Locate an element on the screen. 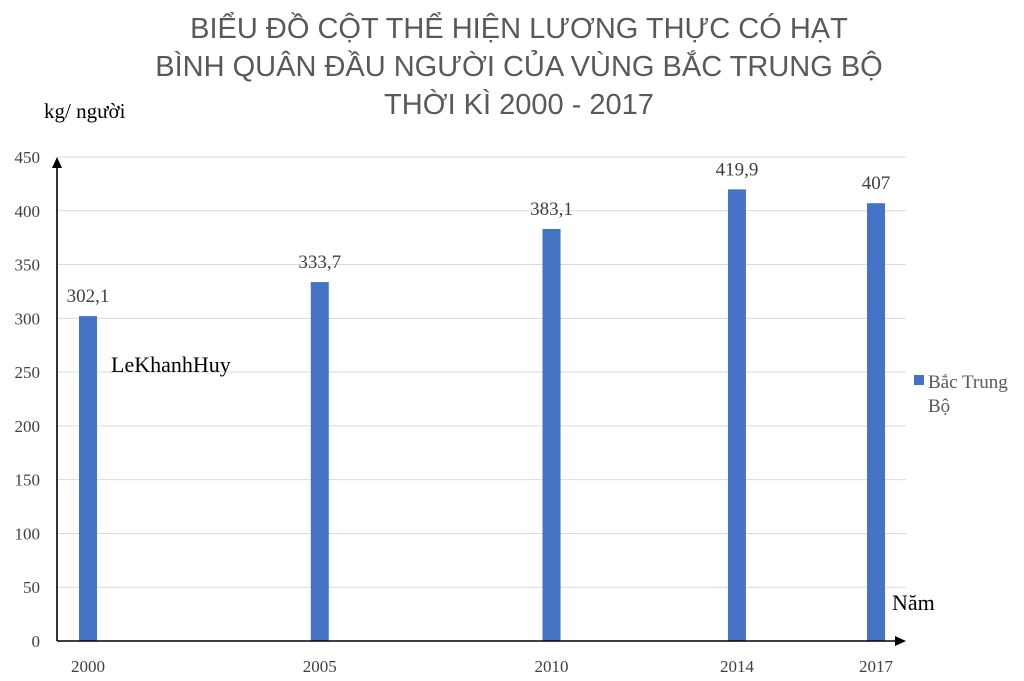  y-tick-label-200: 200 is located at coordinates (28, 426).